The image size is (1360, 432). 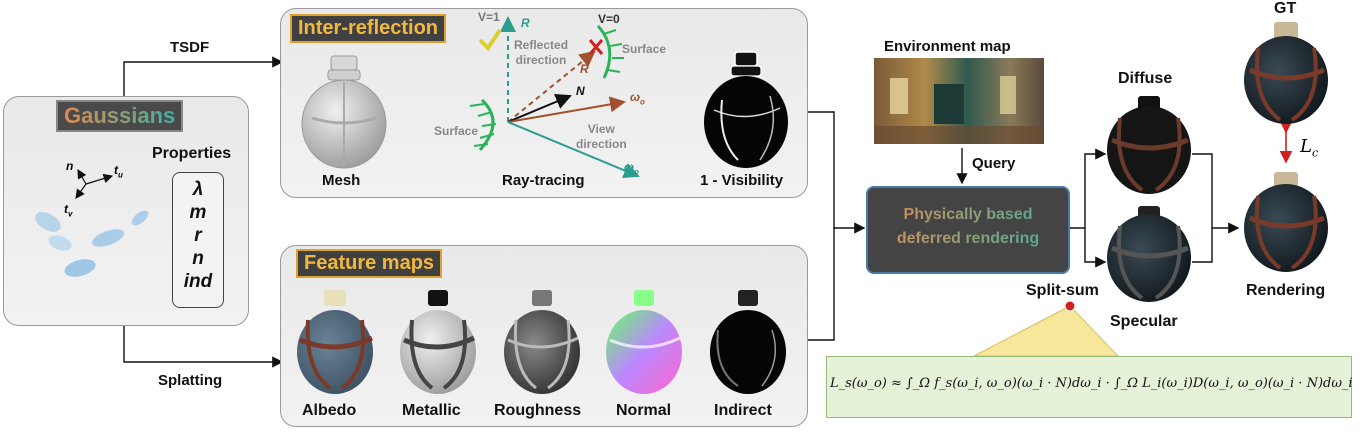 I want to click on property-r: r, so click(x=198, y=235).